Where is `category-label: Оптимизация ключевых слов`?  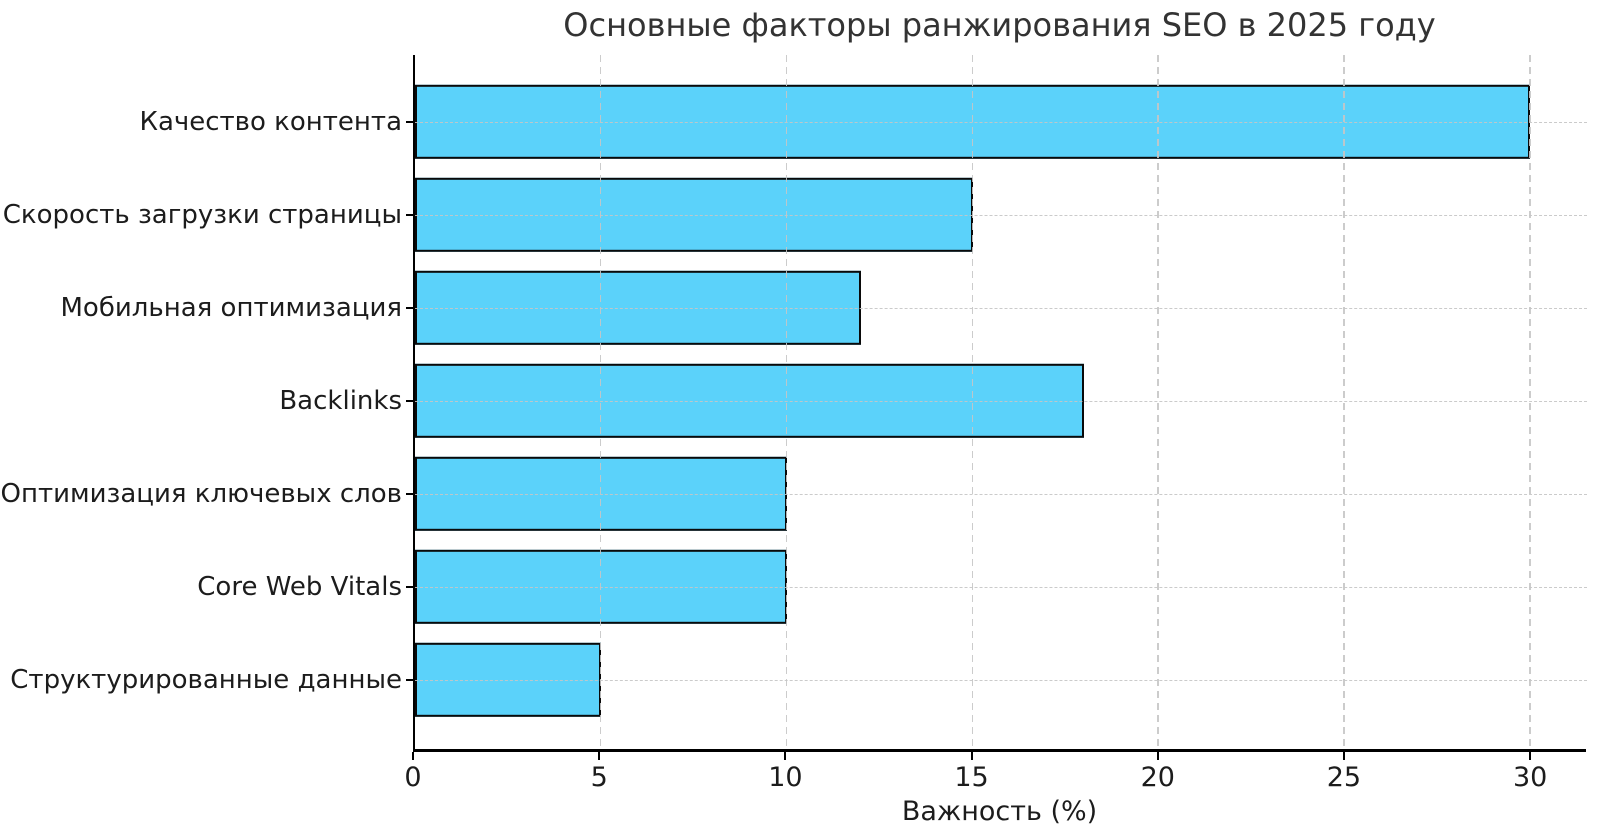 category-label: Оптимизация ключевых слов is located at coordinates (201, 493).